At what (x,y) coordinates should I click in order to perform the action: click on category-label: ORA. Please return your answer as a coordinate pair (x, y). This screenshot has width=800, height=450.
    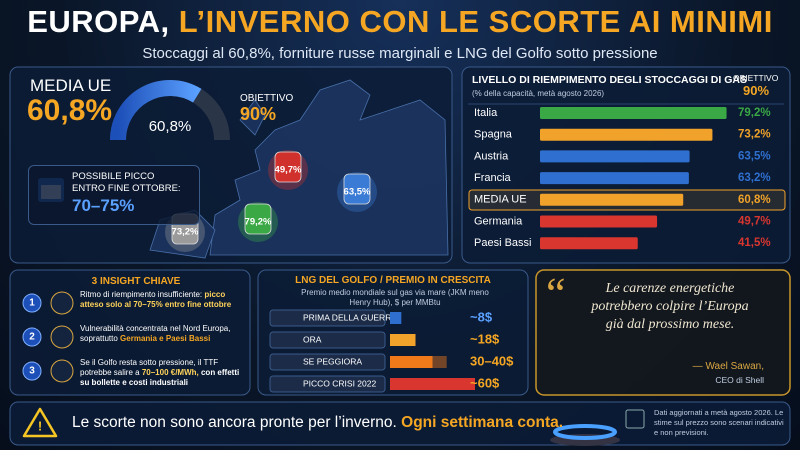
    Looking at the image, I should click on (312, 339).